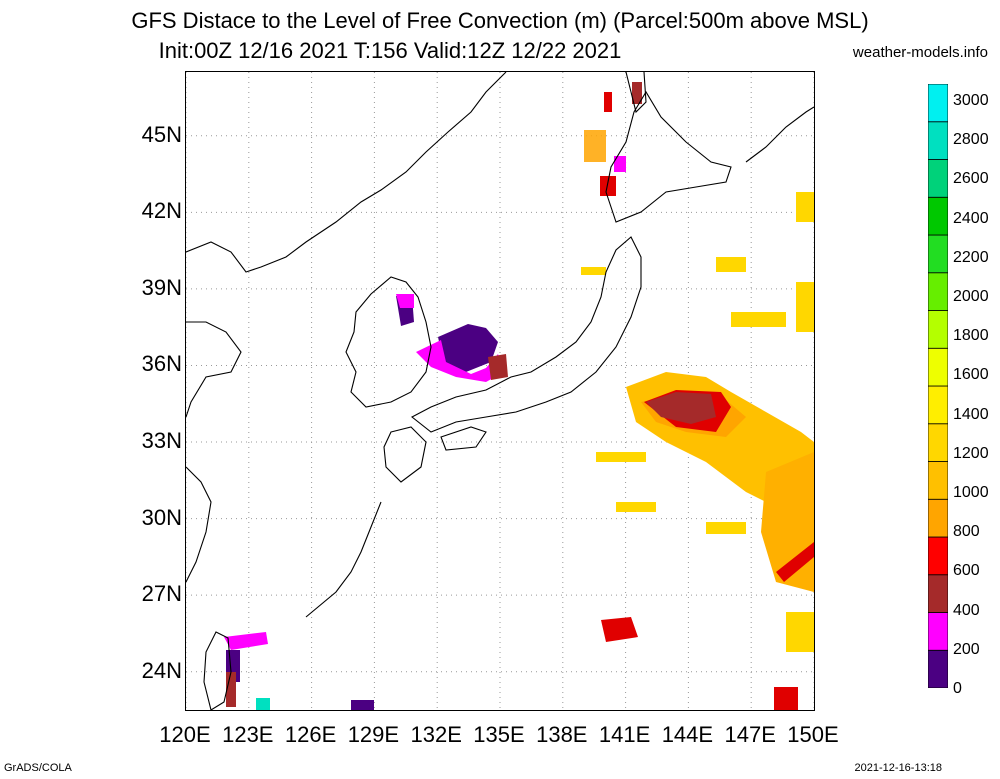  I want to click on coast-hokkaido, so click(668, 156).